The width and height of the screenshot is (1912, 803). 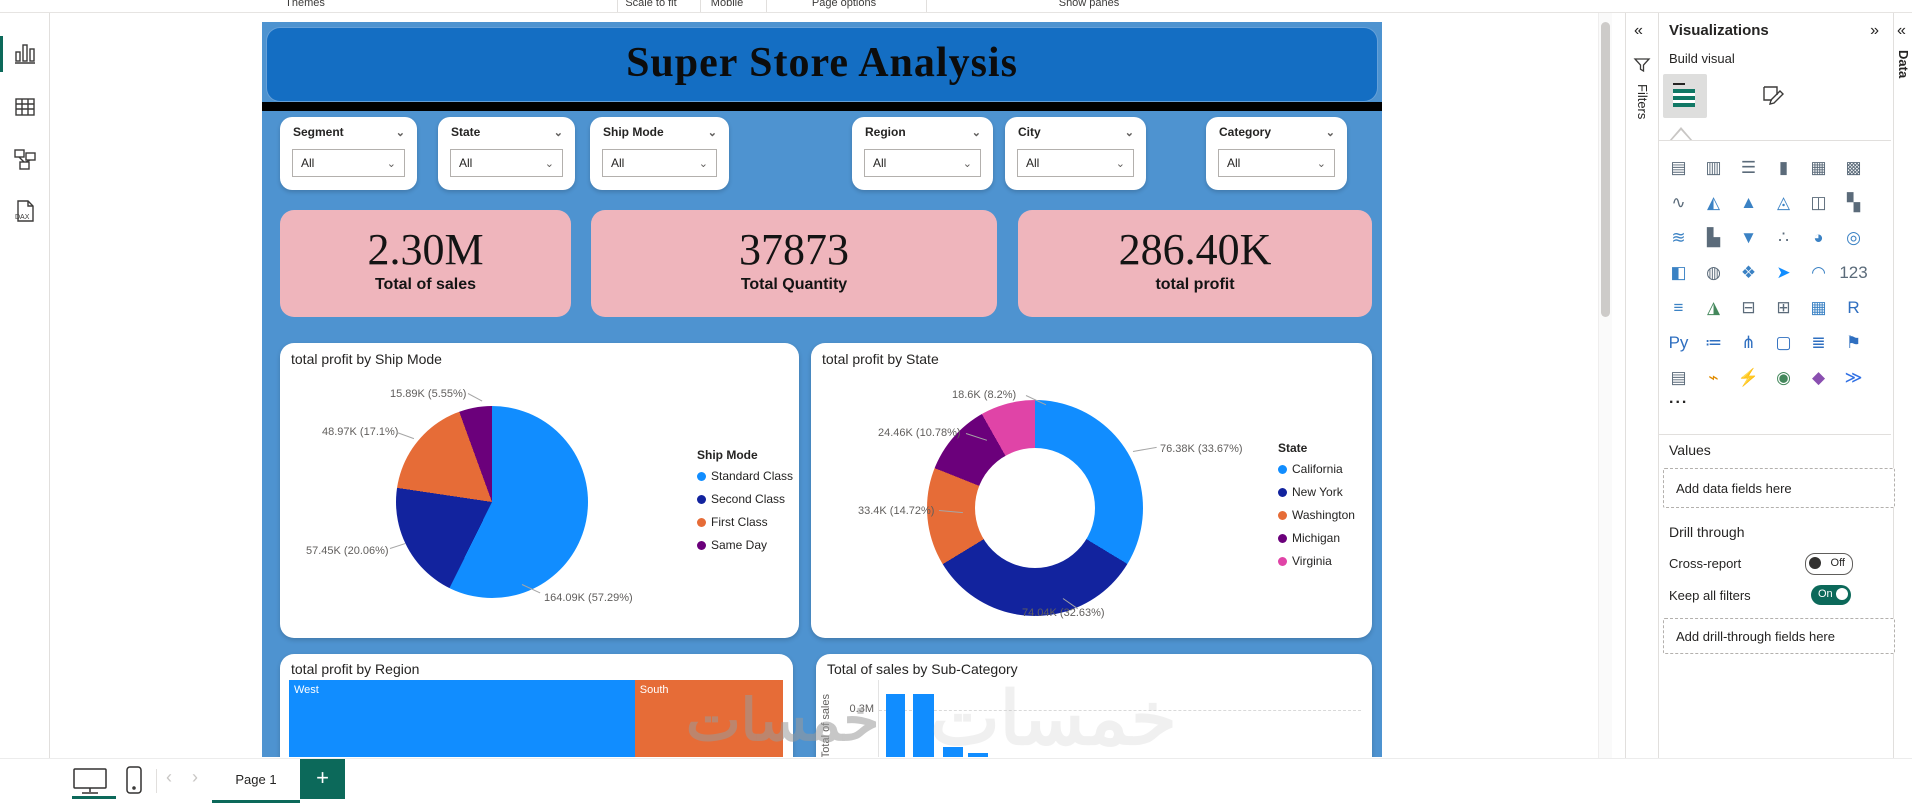 I want to click on 100-stacked-bar-chart-icon: ▦, so click(x=1818, y=167).